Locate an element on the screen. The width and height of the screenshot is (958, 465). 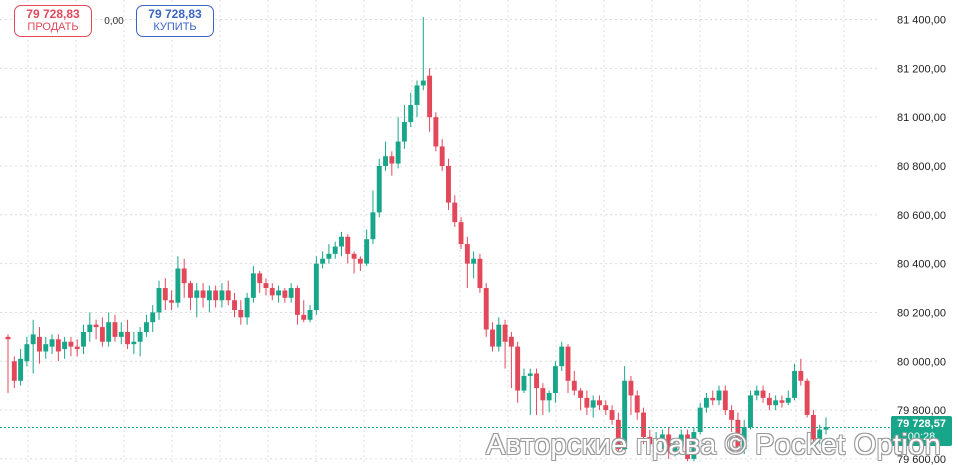
sell-button: 79 728,83 ПРОДАТЬ is located at coordinates (53, 21).